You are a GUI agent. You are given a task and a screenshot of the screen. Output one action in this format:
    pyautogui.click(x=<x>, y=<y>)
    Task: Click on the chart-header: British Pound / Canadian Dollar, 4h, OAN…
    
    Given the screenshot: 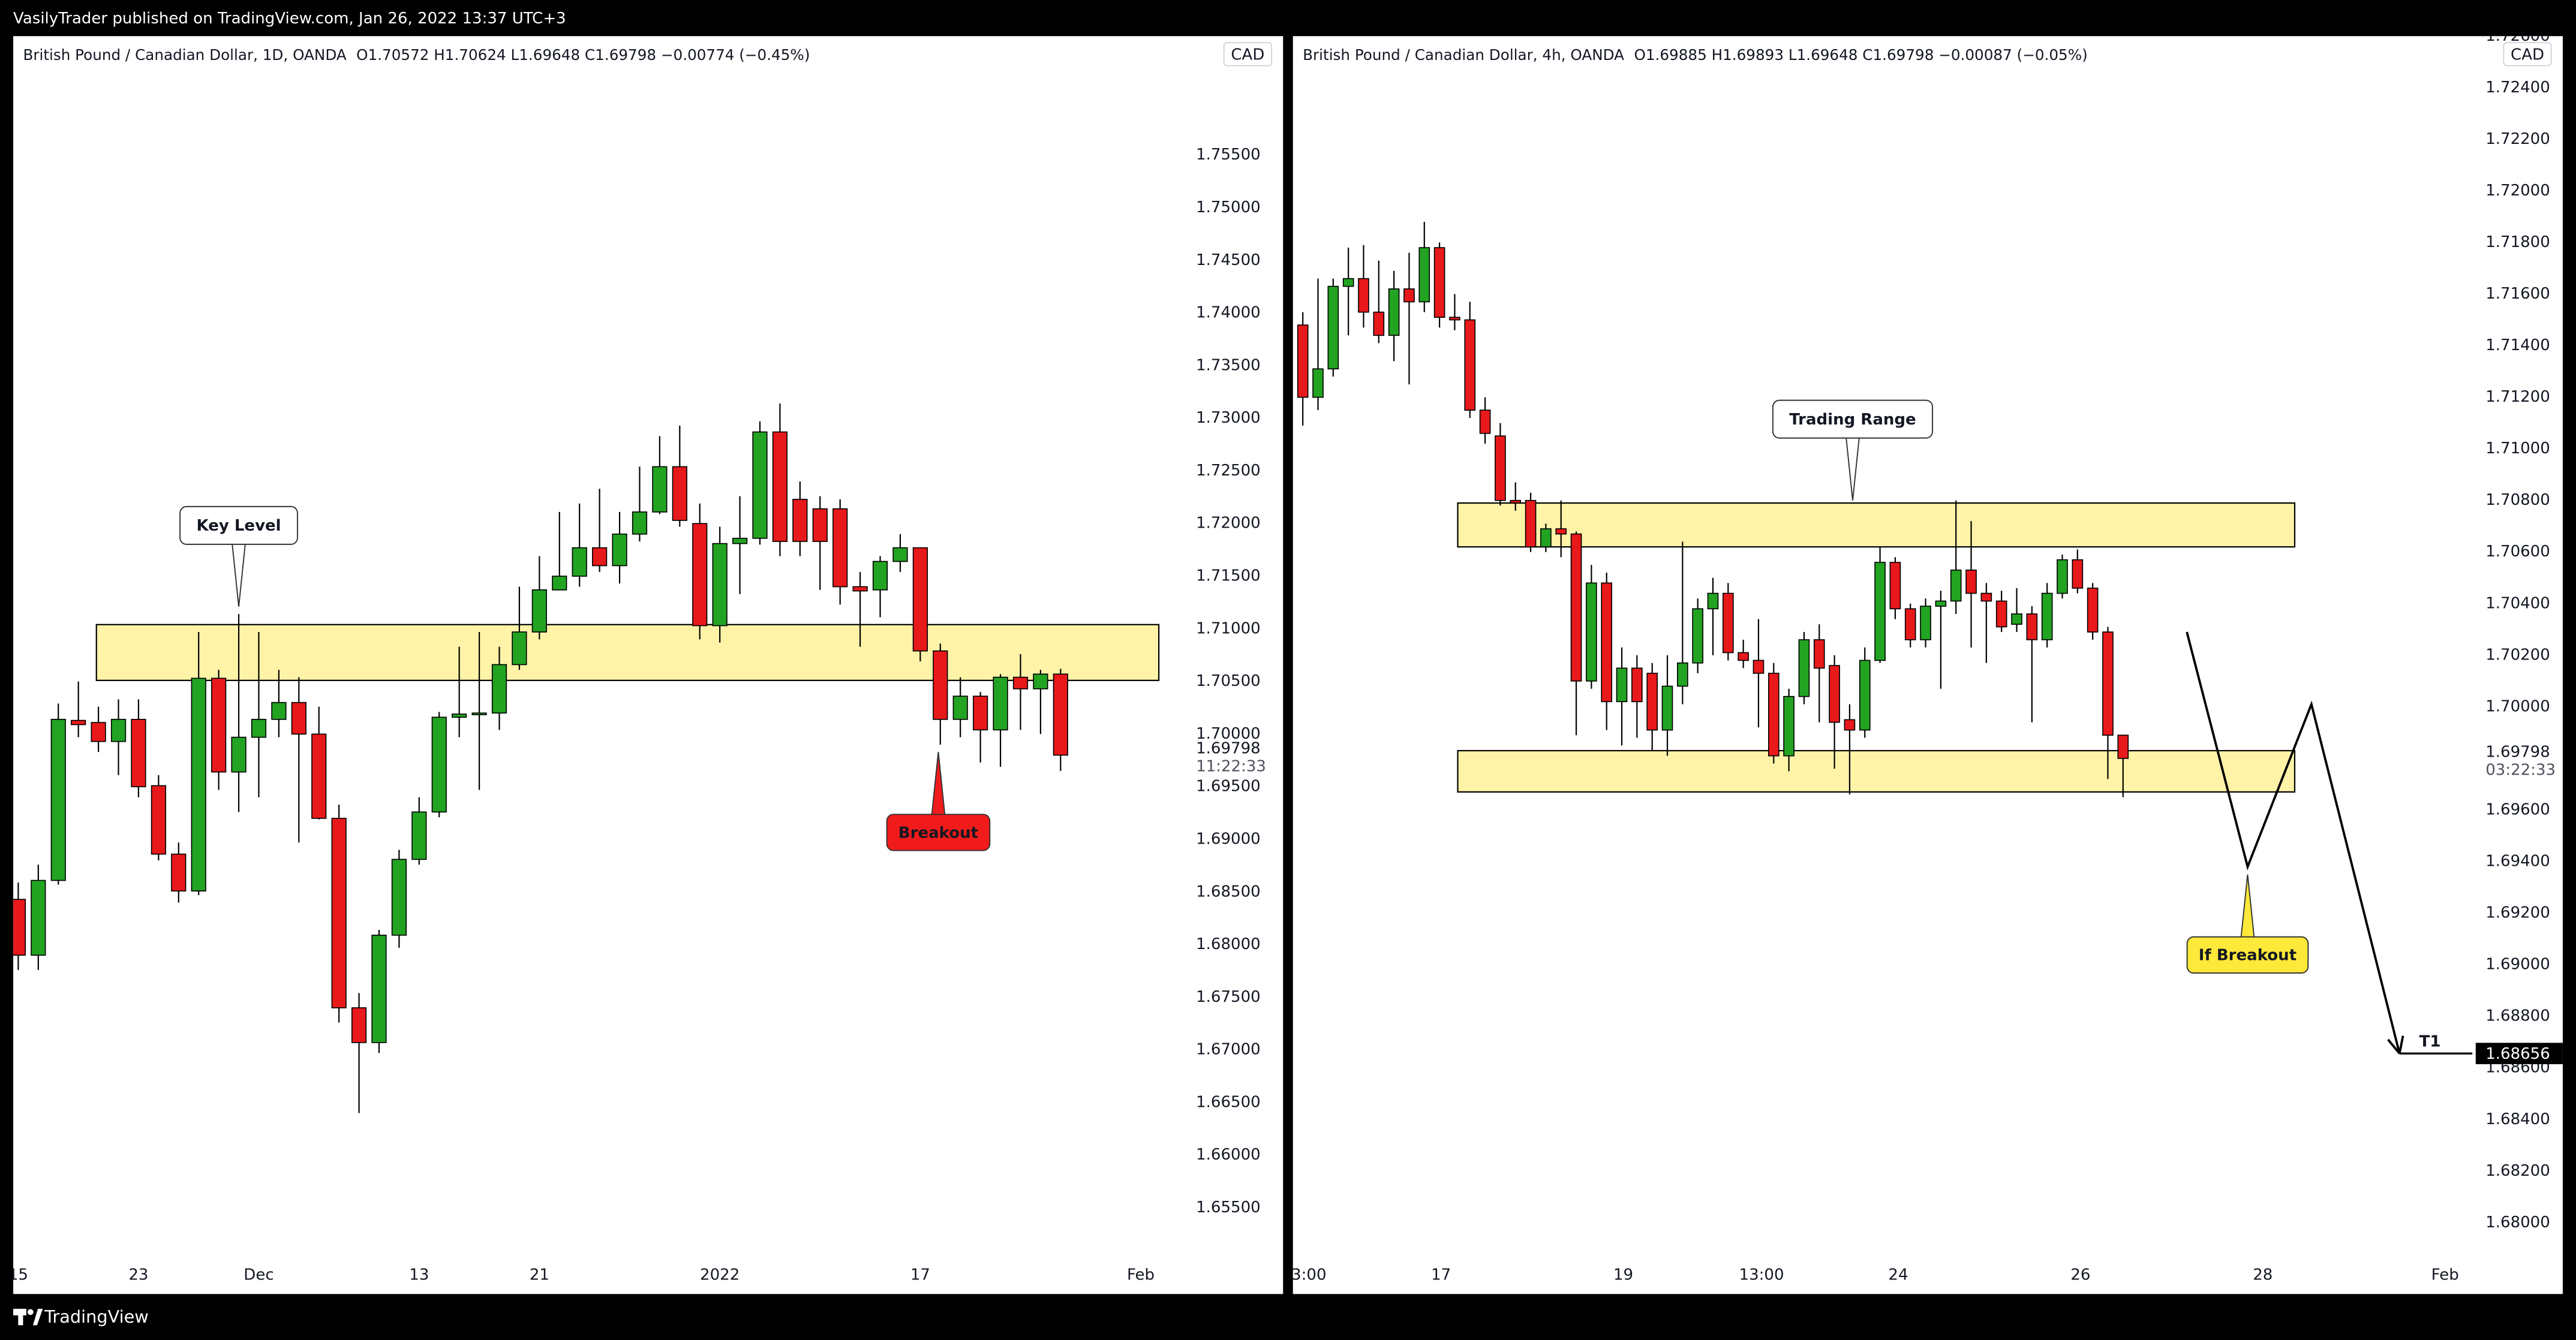 What is the action you would take?
    pyautogui.click(x=1696, y=55)
    